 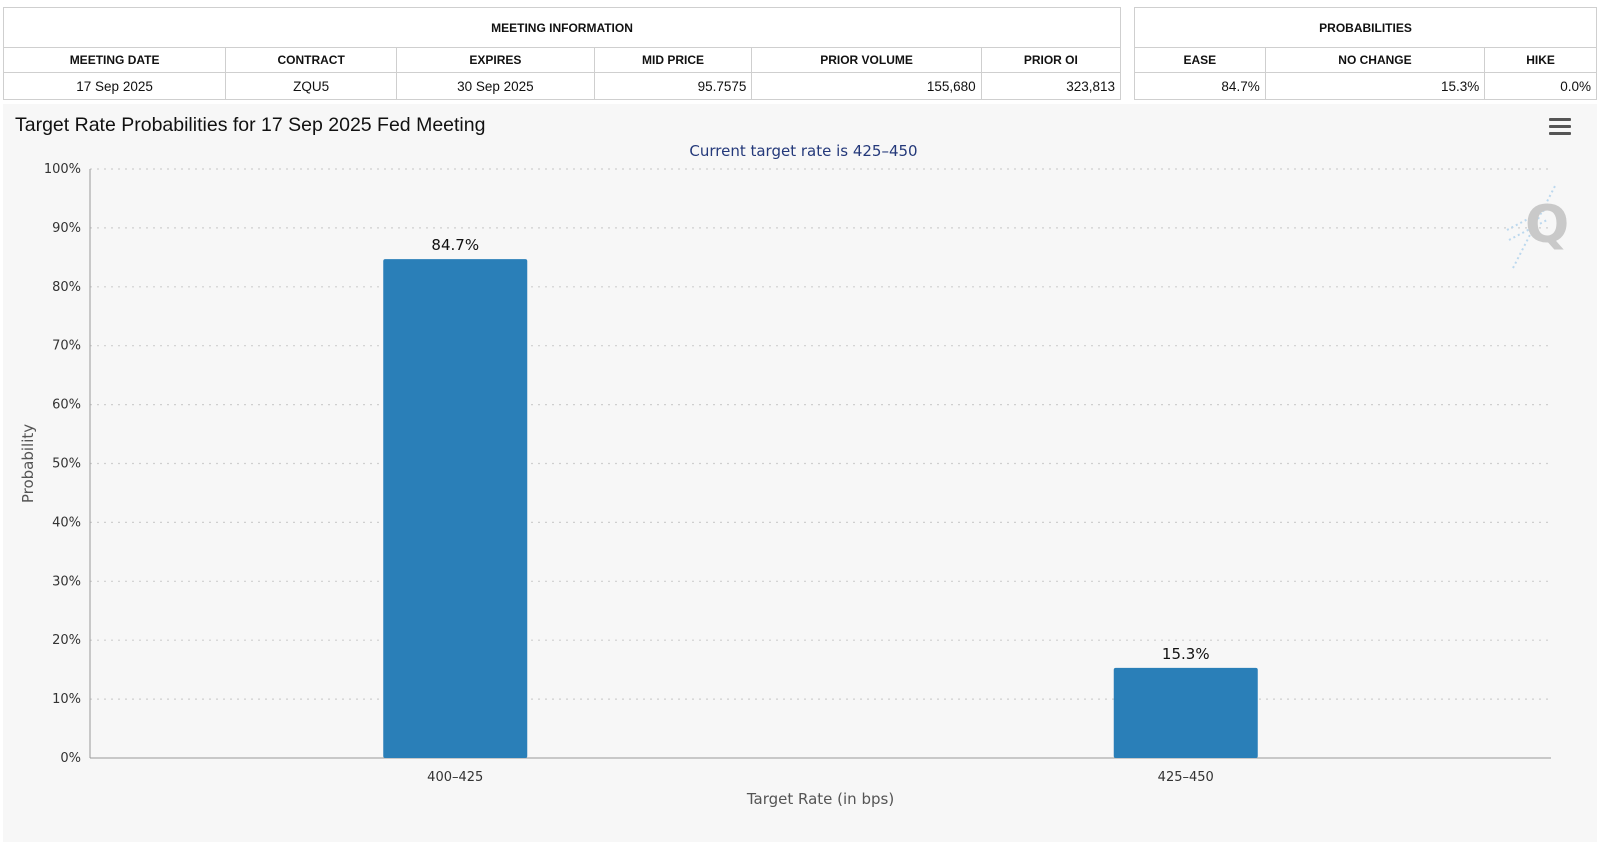 What do you see at coordinates (66, 228) in the screenshot?
I see `y-tick-label: 90%` at bounding box center [66, 228].